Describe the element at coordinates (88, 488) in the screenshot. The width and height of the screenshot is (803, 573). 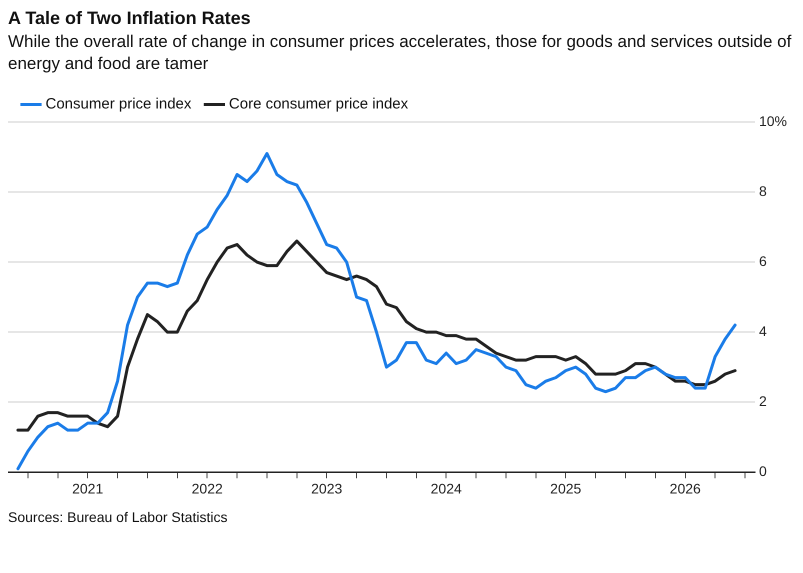
I see `x-tick-label: 2021` at that location.